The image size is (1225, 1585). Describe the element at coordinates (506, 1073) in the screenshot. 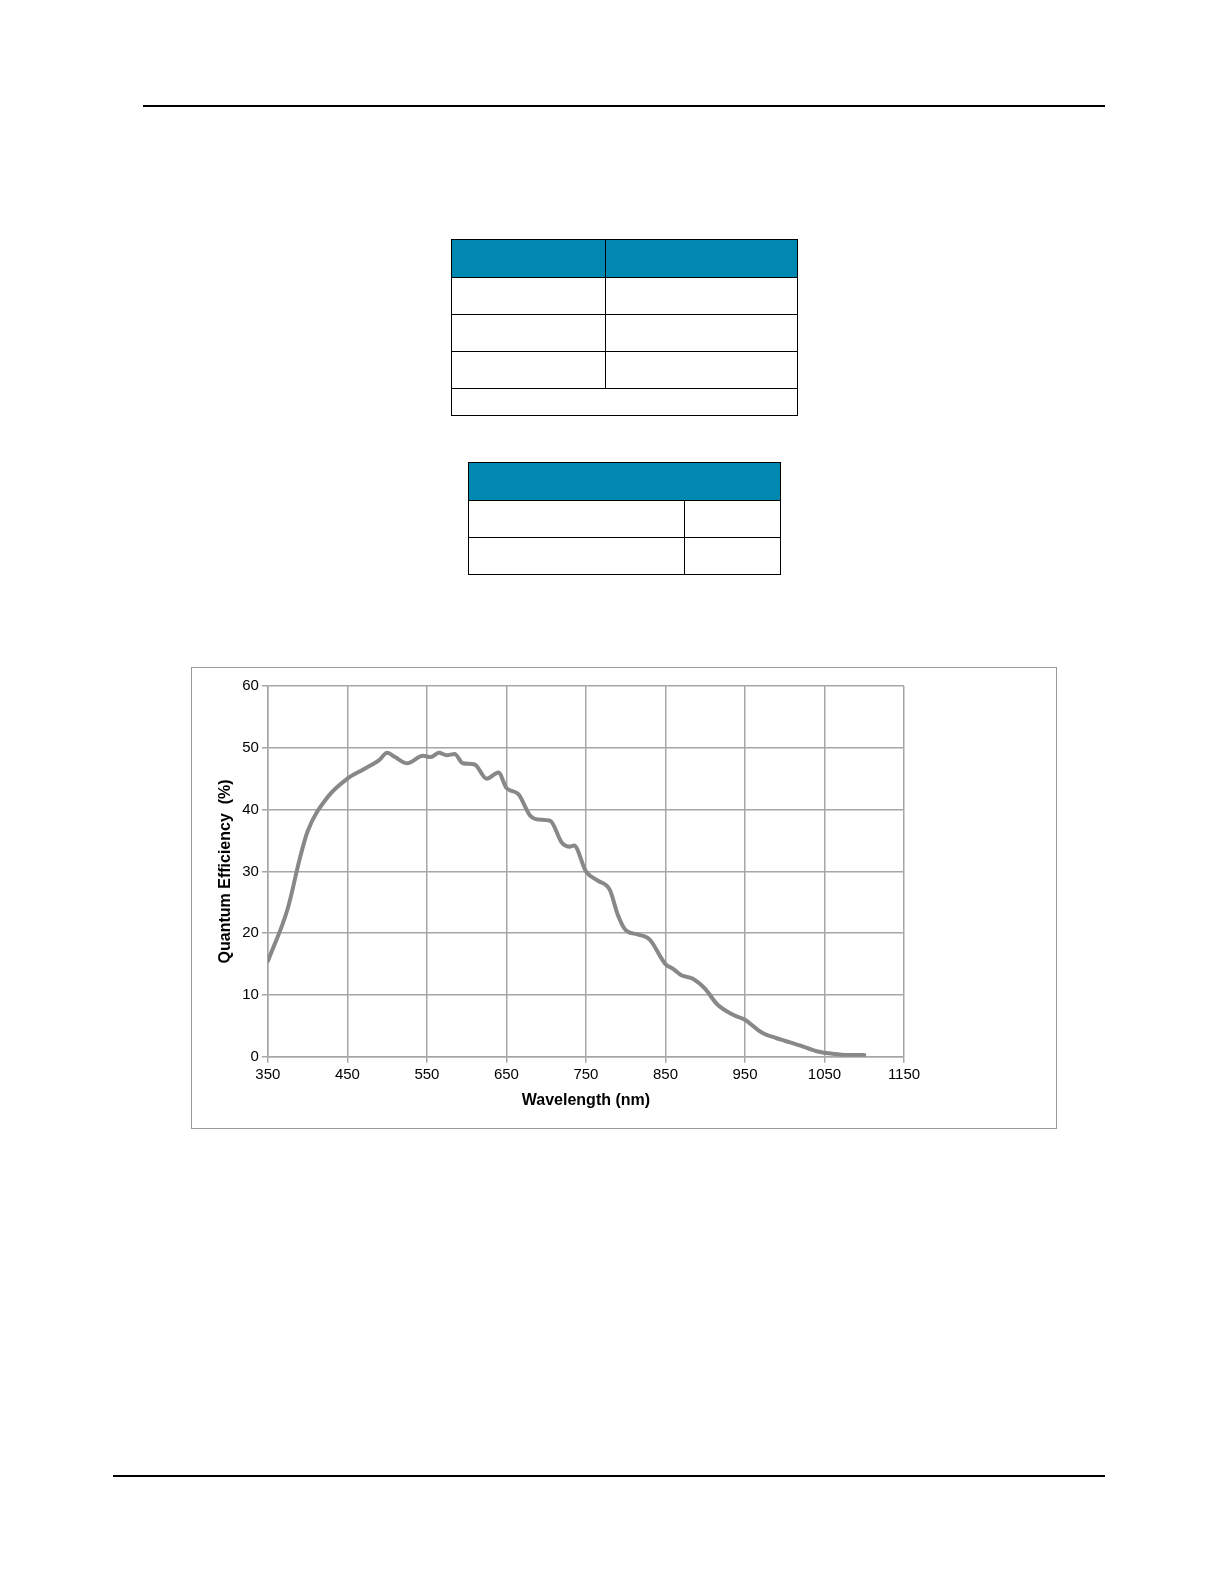

I see `x-tick-label: 650` at that location.